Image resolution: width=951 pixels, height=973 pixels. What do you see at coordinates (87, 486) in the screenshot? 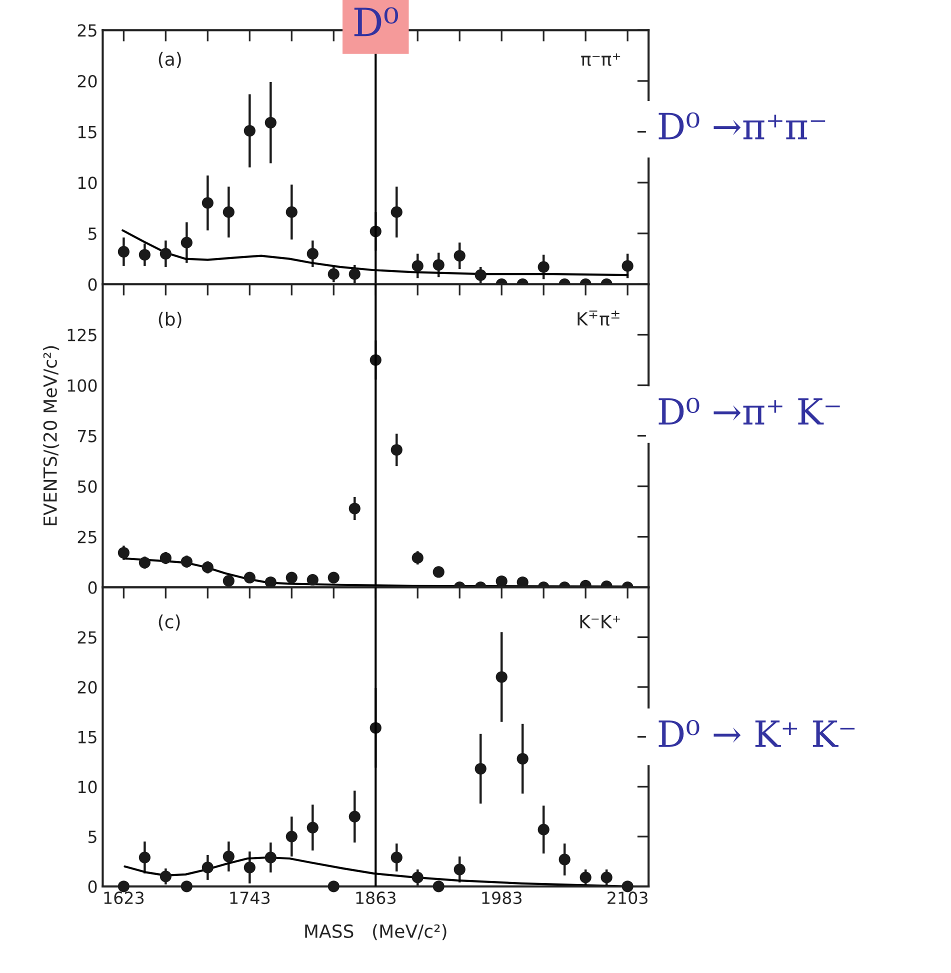
I see `y-tick-label: 50` at bounding box center [87, 486].